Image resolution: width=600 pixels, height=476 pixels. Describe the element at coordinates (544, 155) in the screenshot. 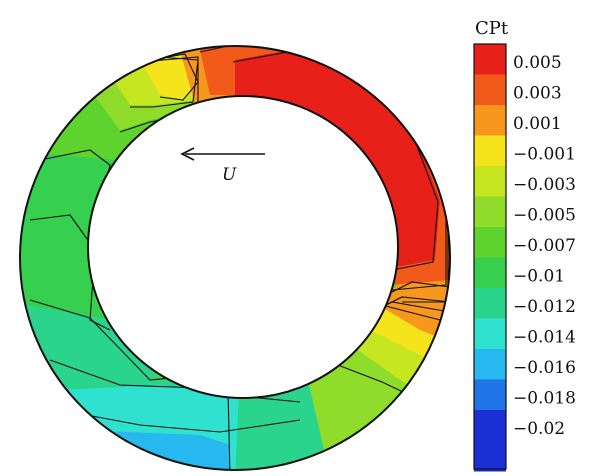

I see `colorbar-label: −0.001` at that location.